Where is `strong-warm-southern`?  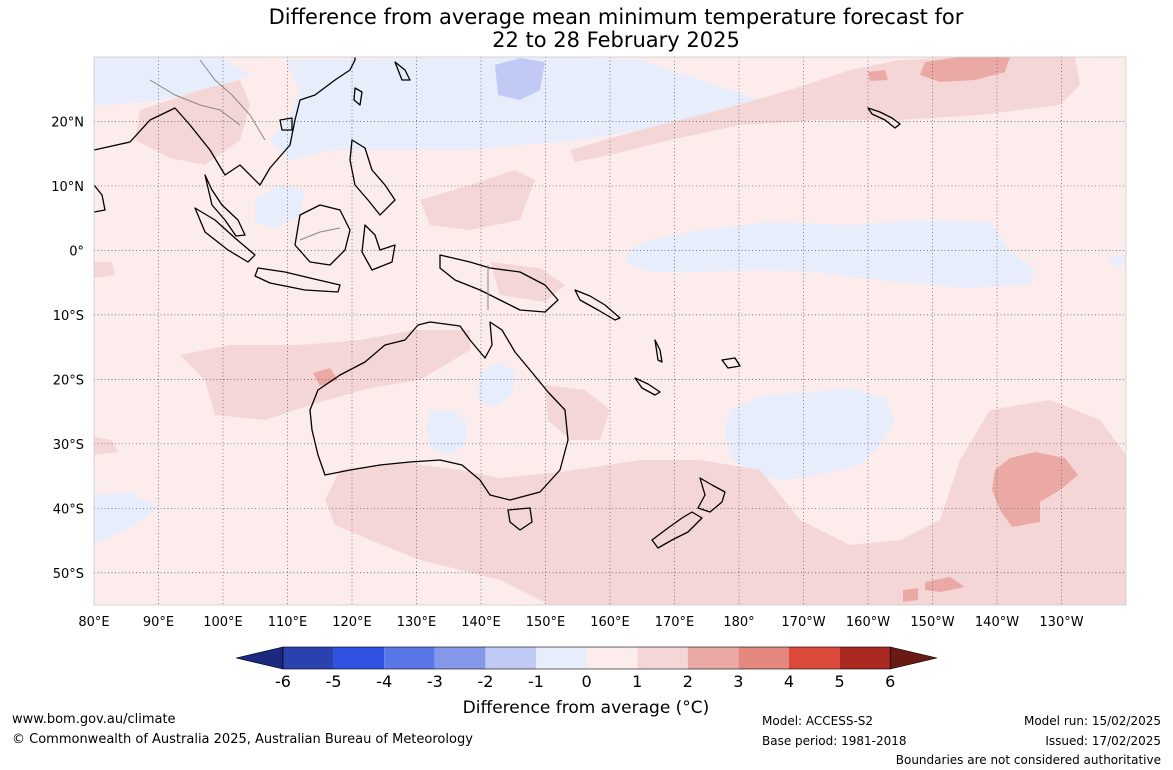
strong-warm-southern is located at coordinates (945, 584).